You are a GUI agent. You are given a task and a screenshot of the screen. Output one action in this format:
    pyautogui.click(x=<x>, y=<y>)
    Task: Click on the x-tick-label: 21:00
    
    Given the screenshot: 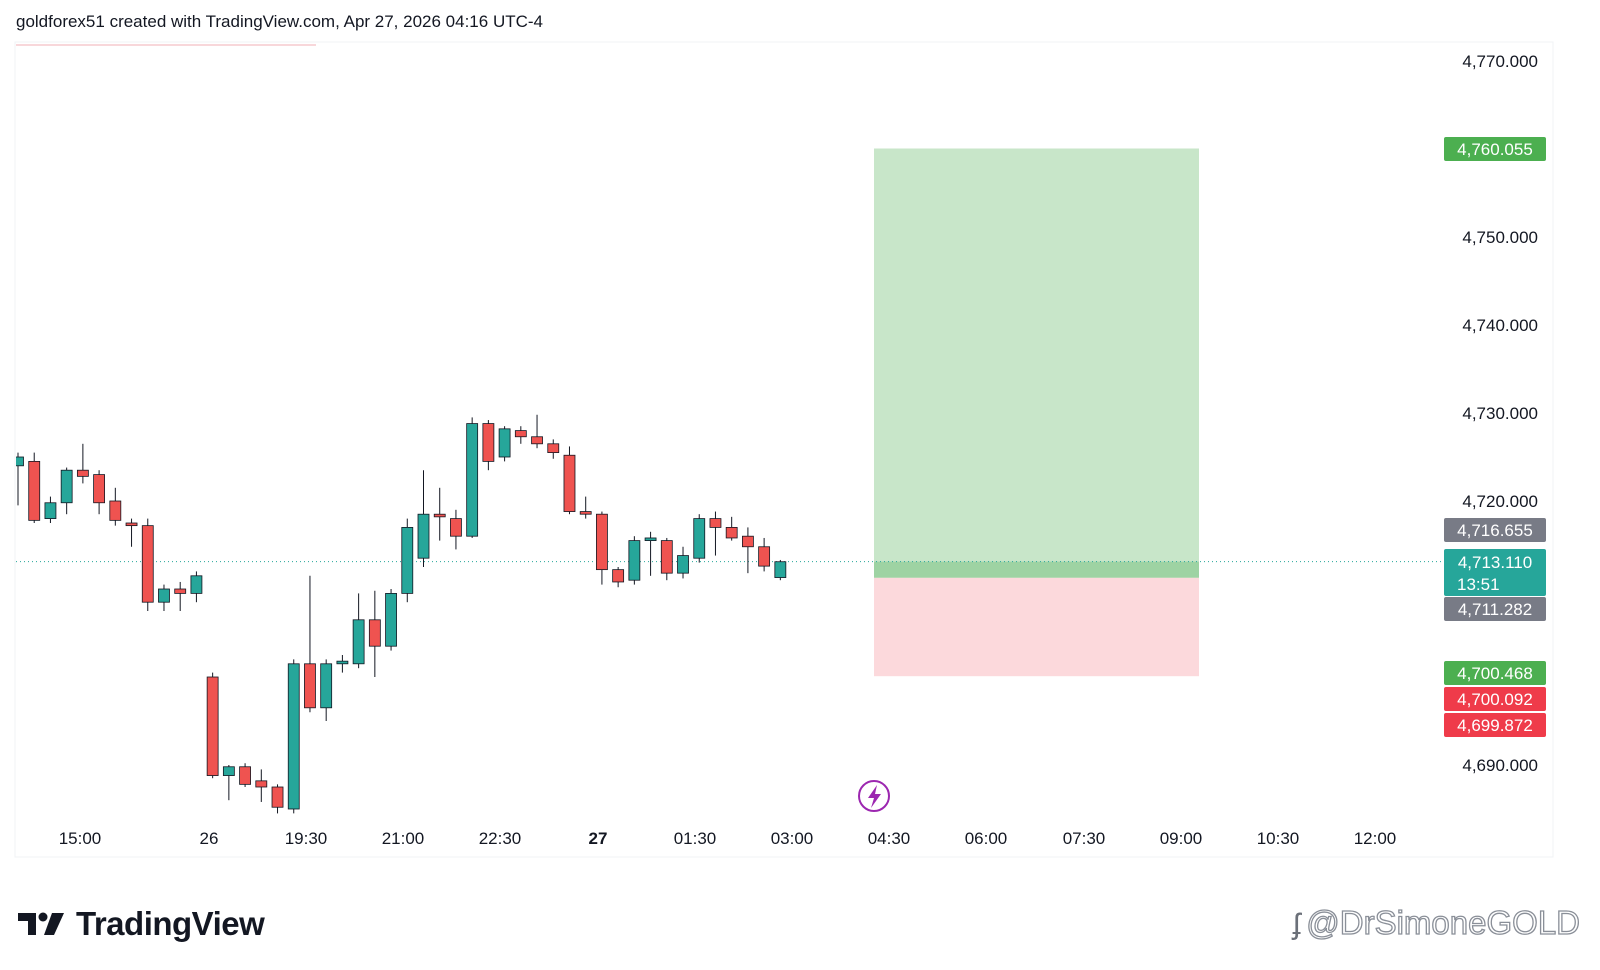 What is the action you would take?
    pyautogui.click(x=403, y=838)
    